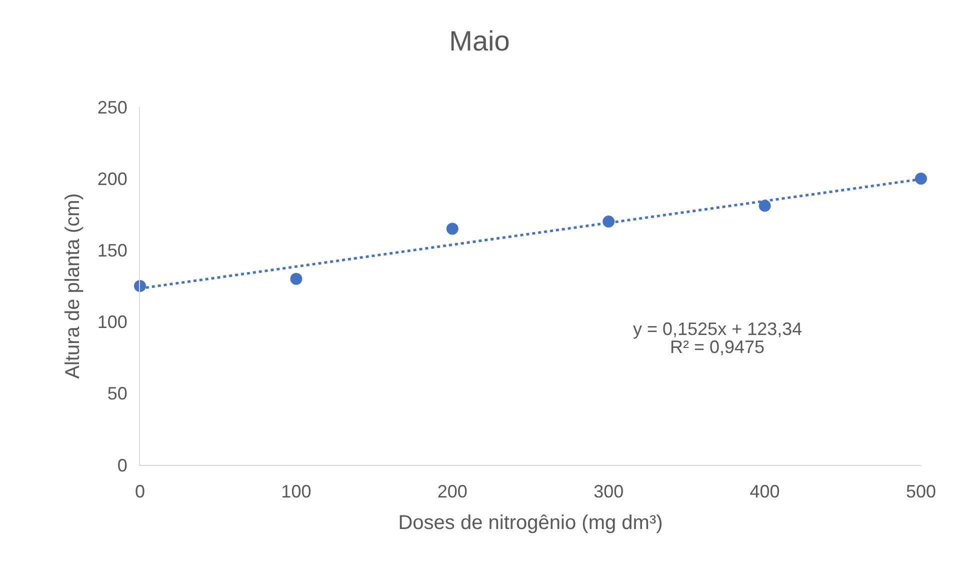  I want to click on y-tick-label: 100, so click(112, 322).